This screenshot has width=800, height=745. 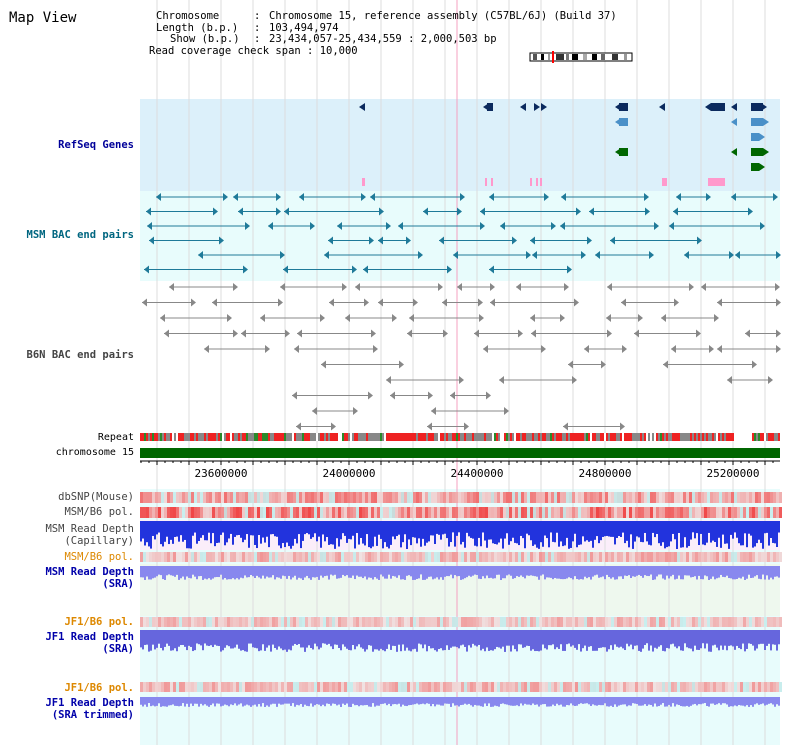 What do you see at coordinates (564, 144) in the screenshot?
I see `refseq-gene-track` at bounding box center [564, 144].